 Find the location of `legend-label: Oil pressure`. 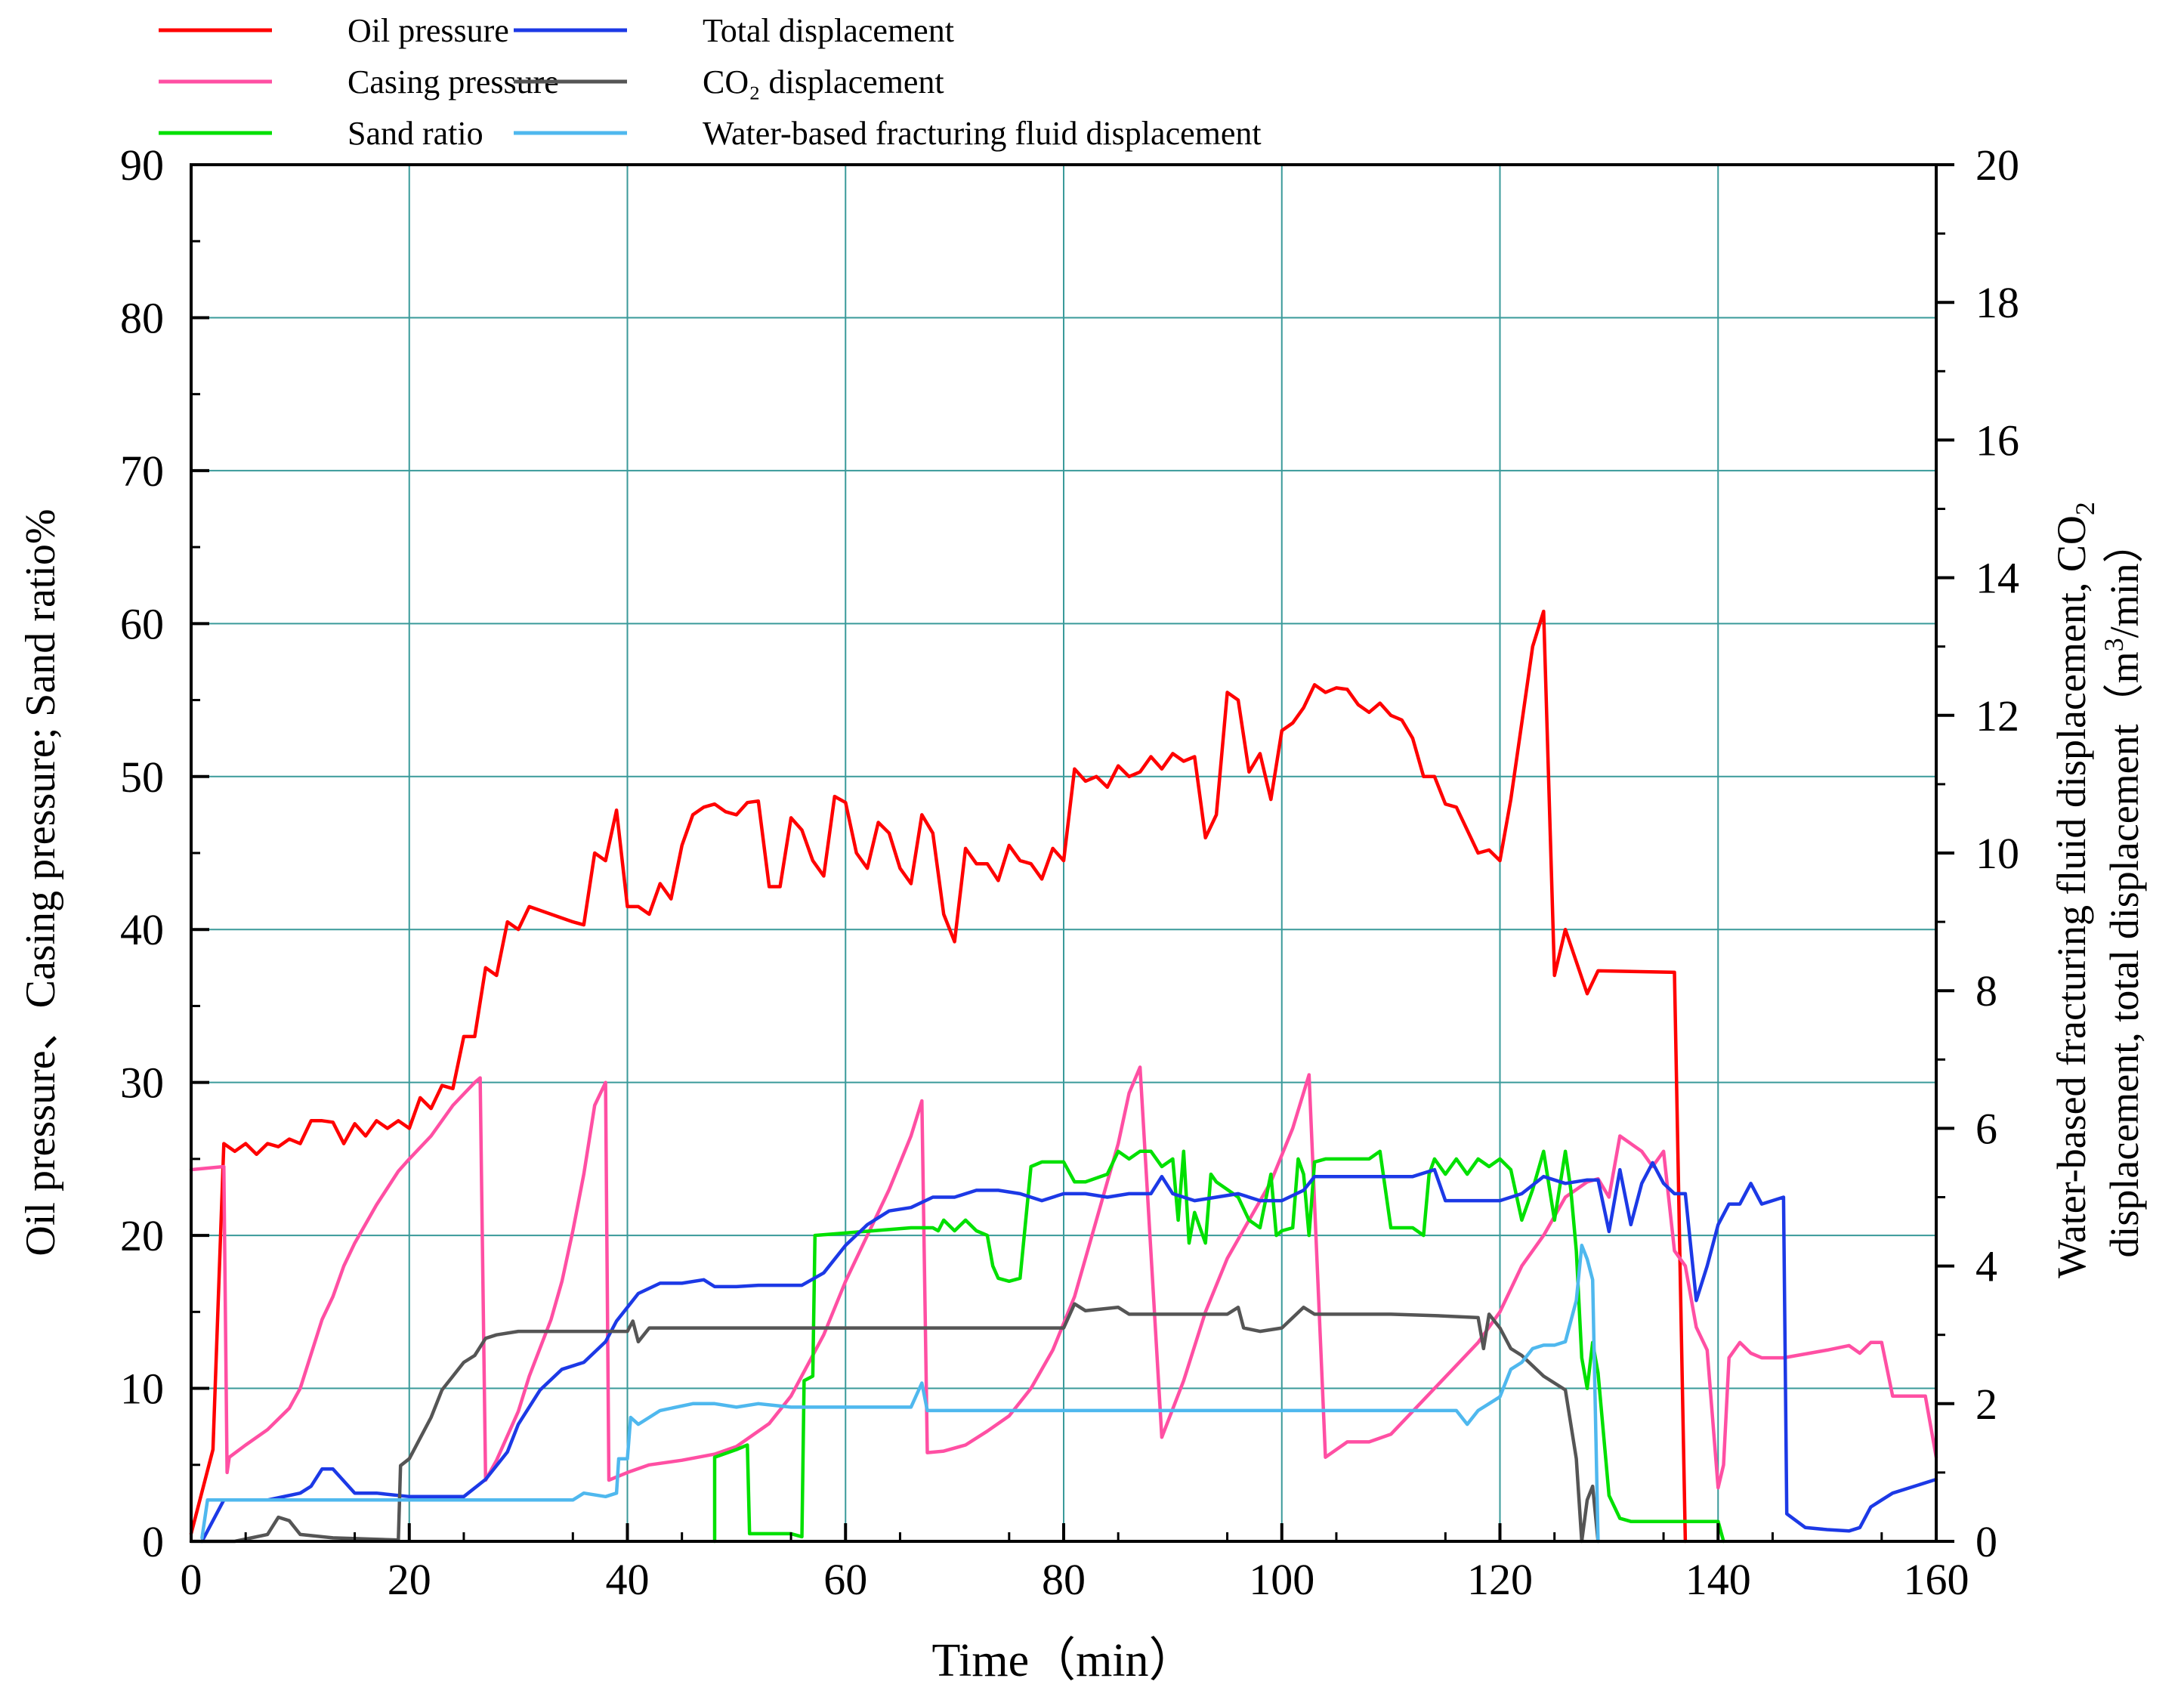

legend-label: Oil pressure is located at coordinates (428, 30).